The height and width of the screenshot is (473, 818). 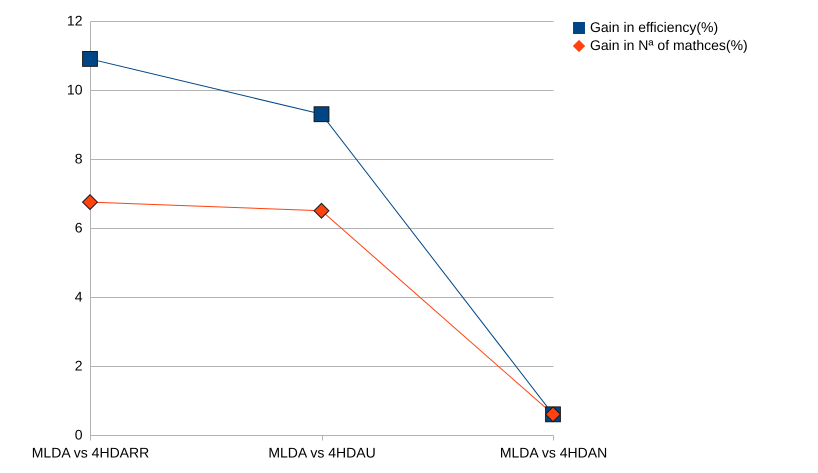 I want to click on legend-label: Gain in efficiency(%), so click(x=654, y=27).